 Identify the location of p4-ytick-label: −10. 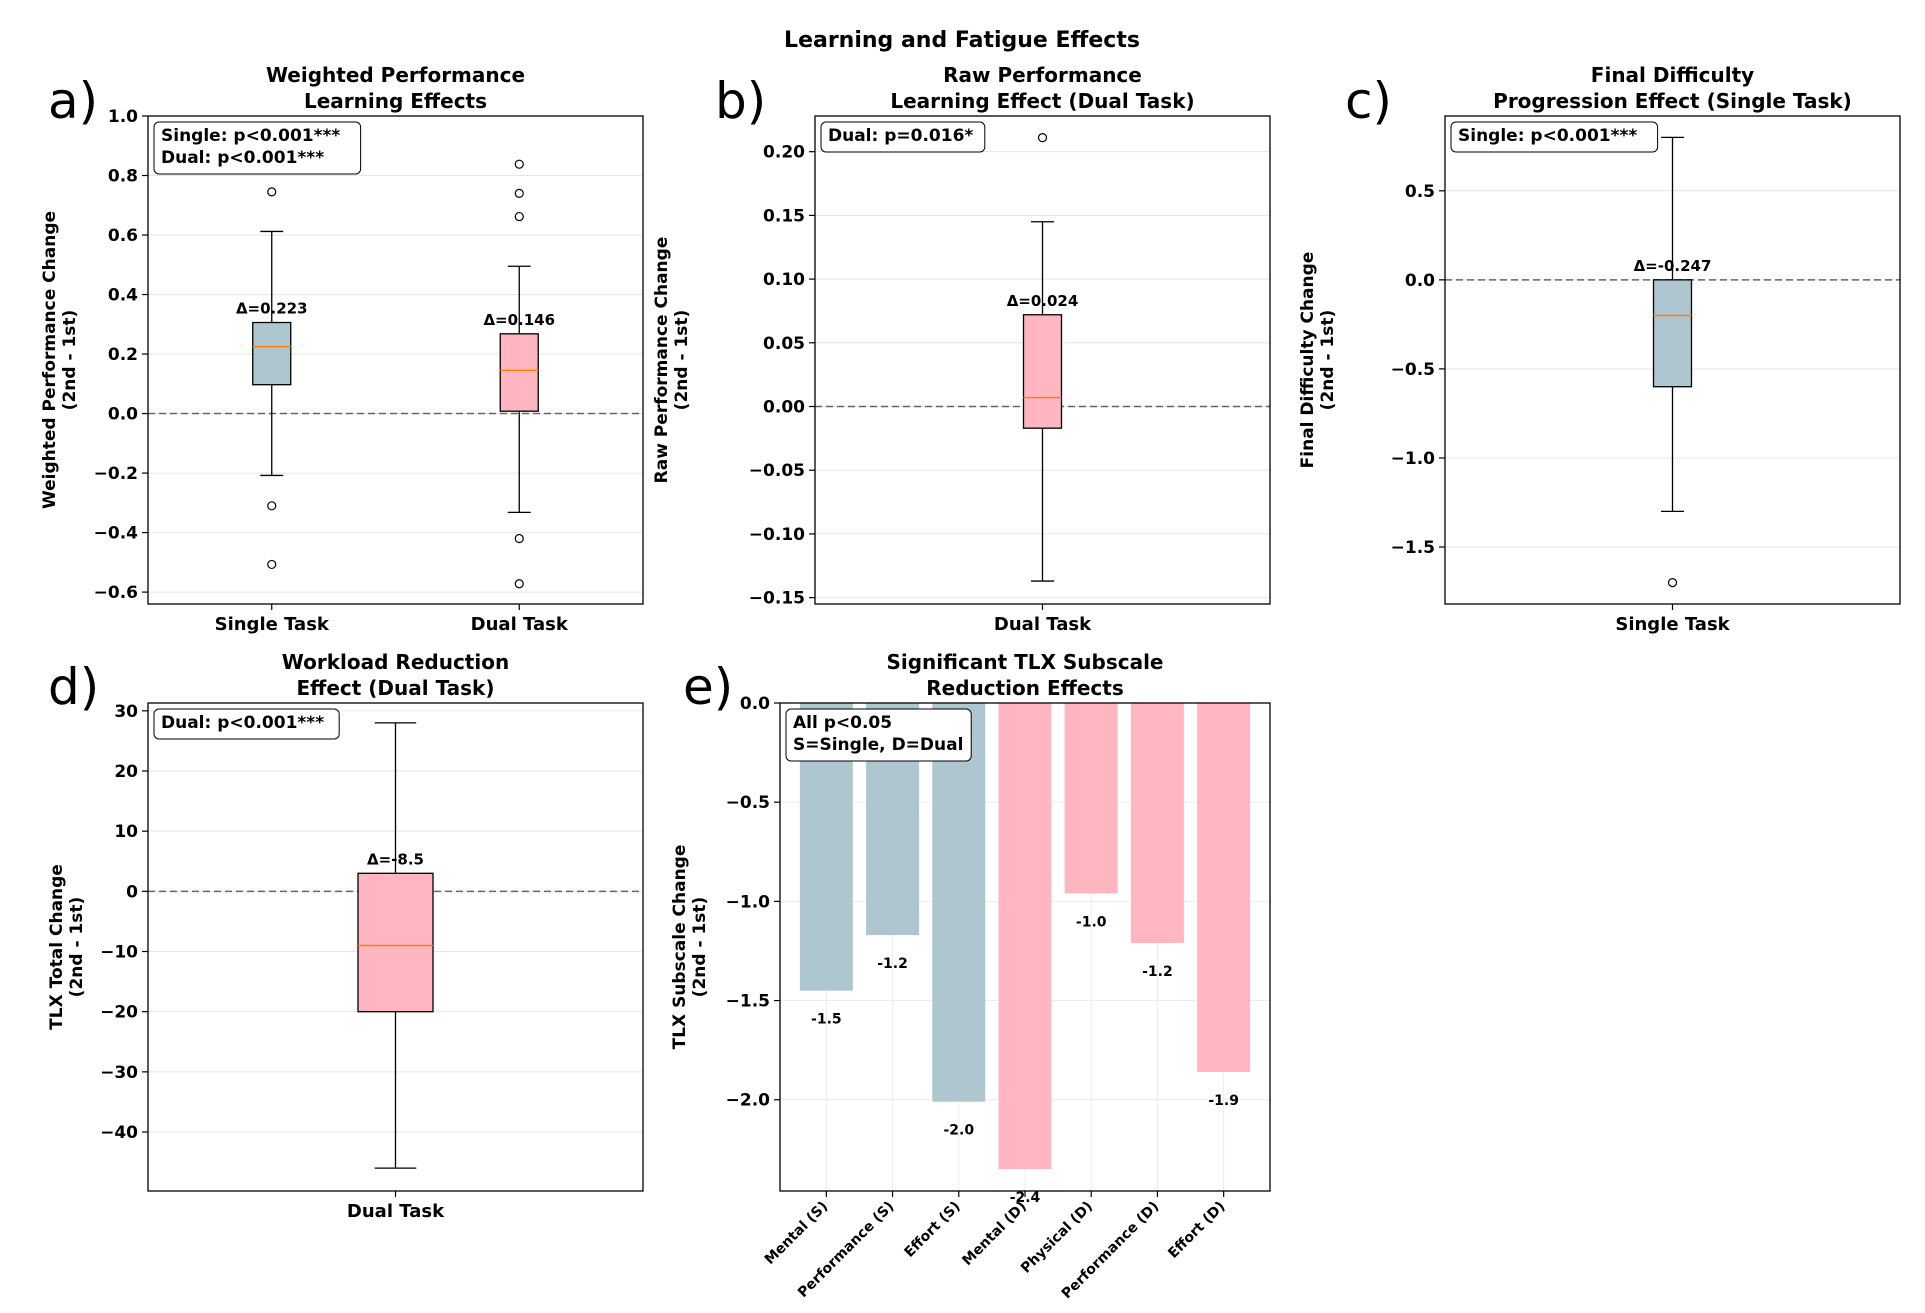
(119, 953).